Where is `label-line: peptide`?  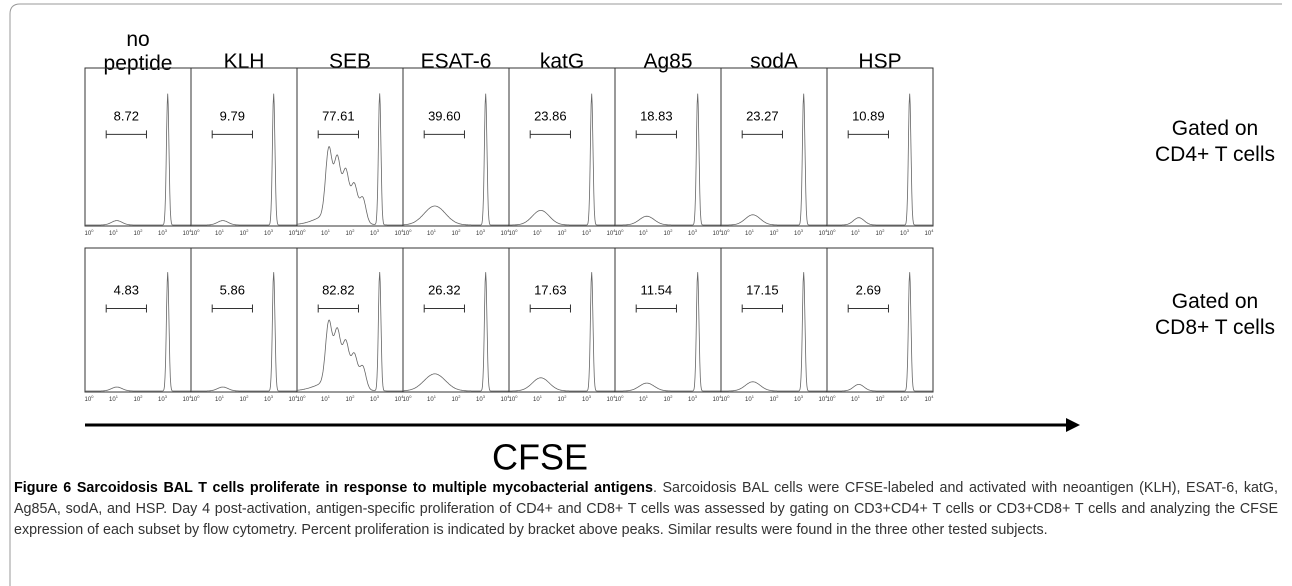
label-line: peptide is located at coordinates (138, 63).